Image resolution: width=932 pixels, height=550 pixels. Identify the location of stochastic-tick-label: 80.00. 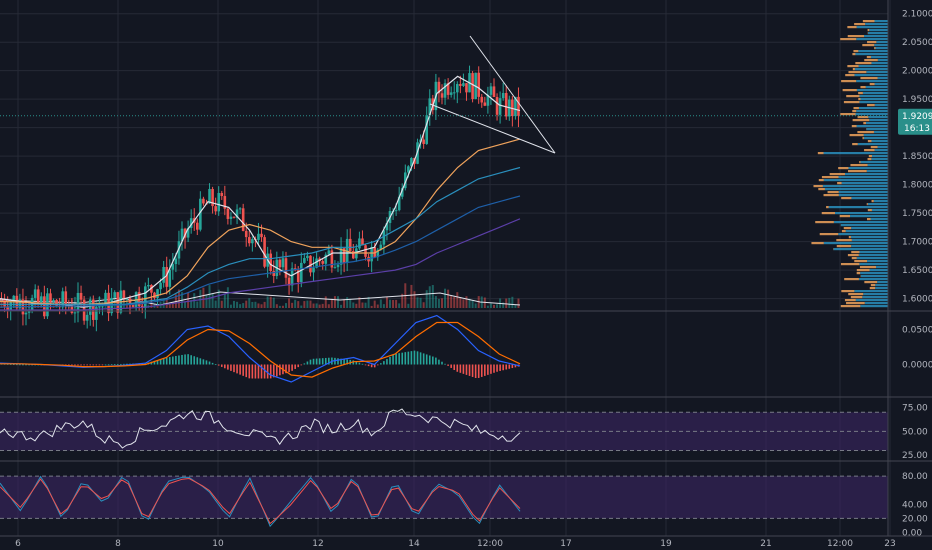
(915, 477).